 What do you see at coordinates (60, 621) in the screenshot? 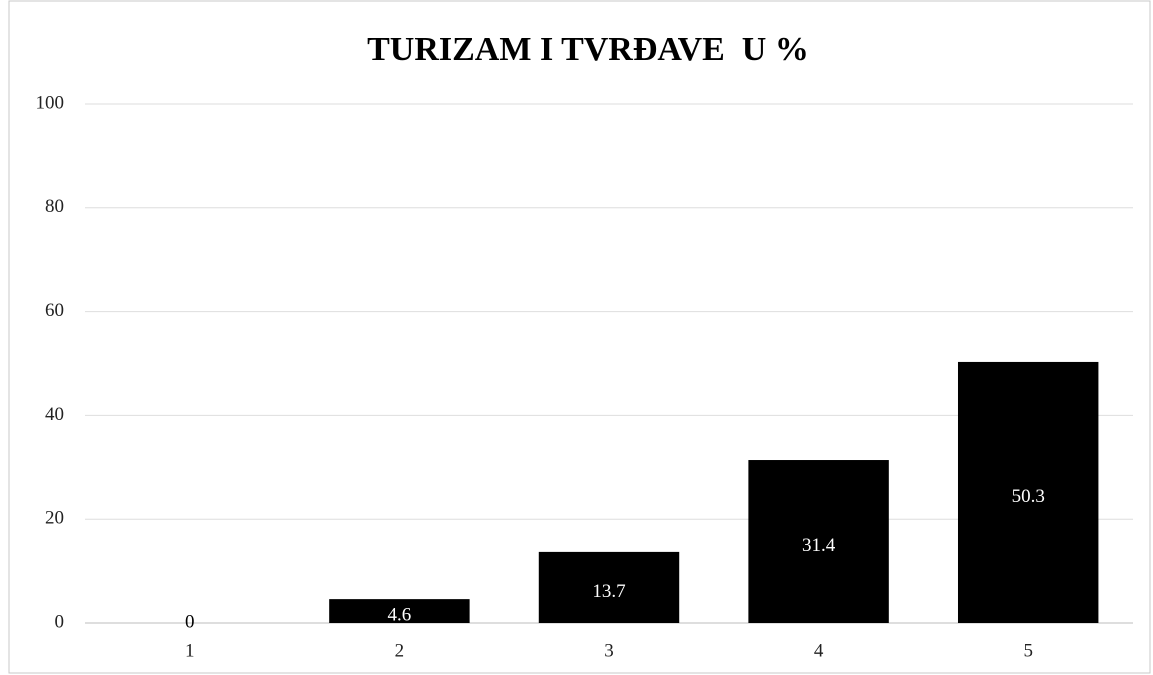
I see `y-tick-label: 0` at bounding box center [60, 621].